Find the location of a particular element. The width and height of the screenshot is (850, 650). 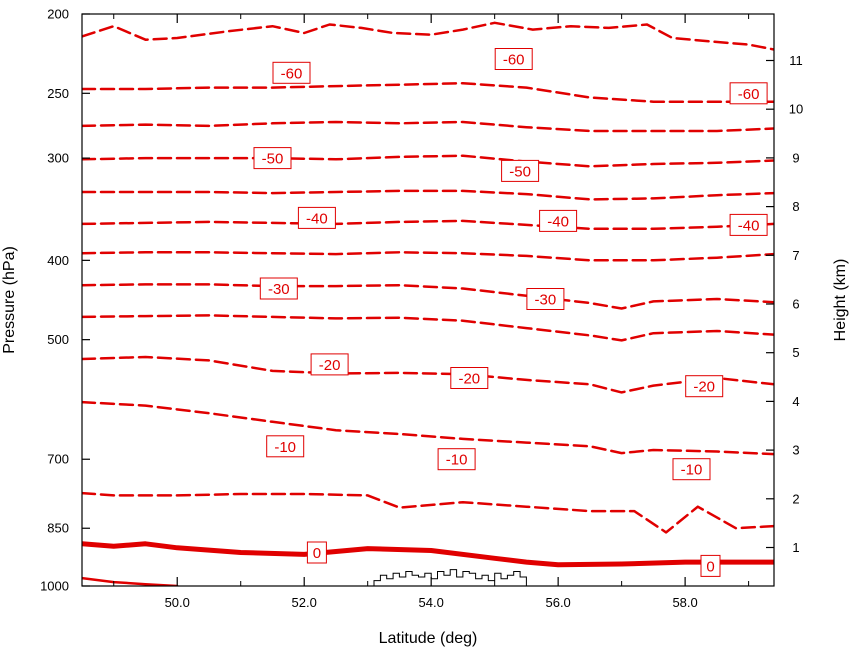

x-axis-title: Latitude (deg) is located at coordinates (428, 638).